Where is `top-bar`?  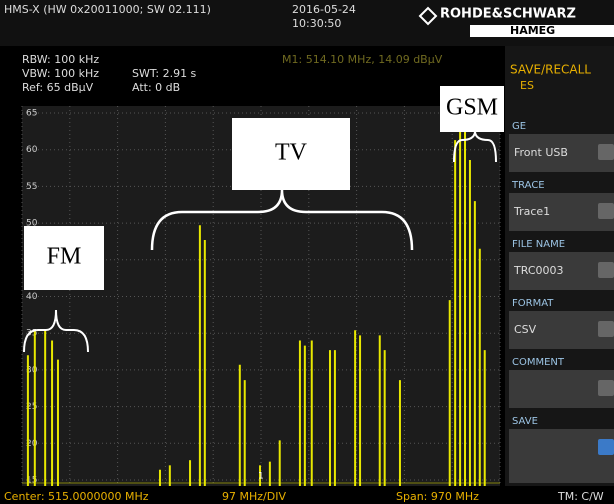 top-bar is located at coordinates (307, 23).